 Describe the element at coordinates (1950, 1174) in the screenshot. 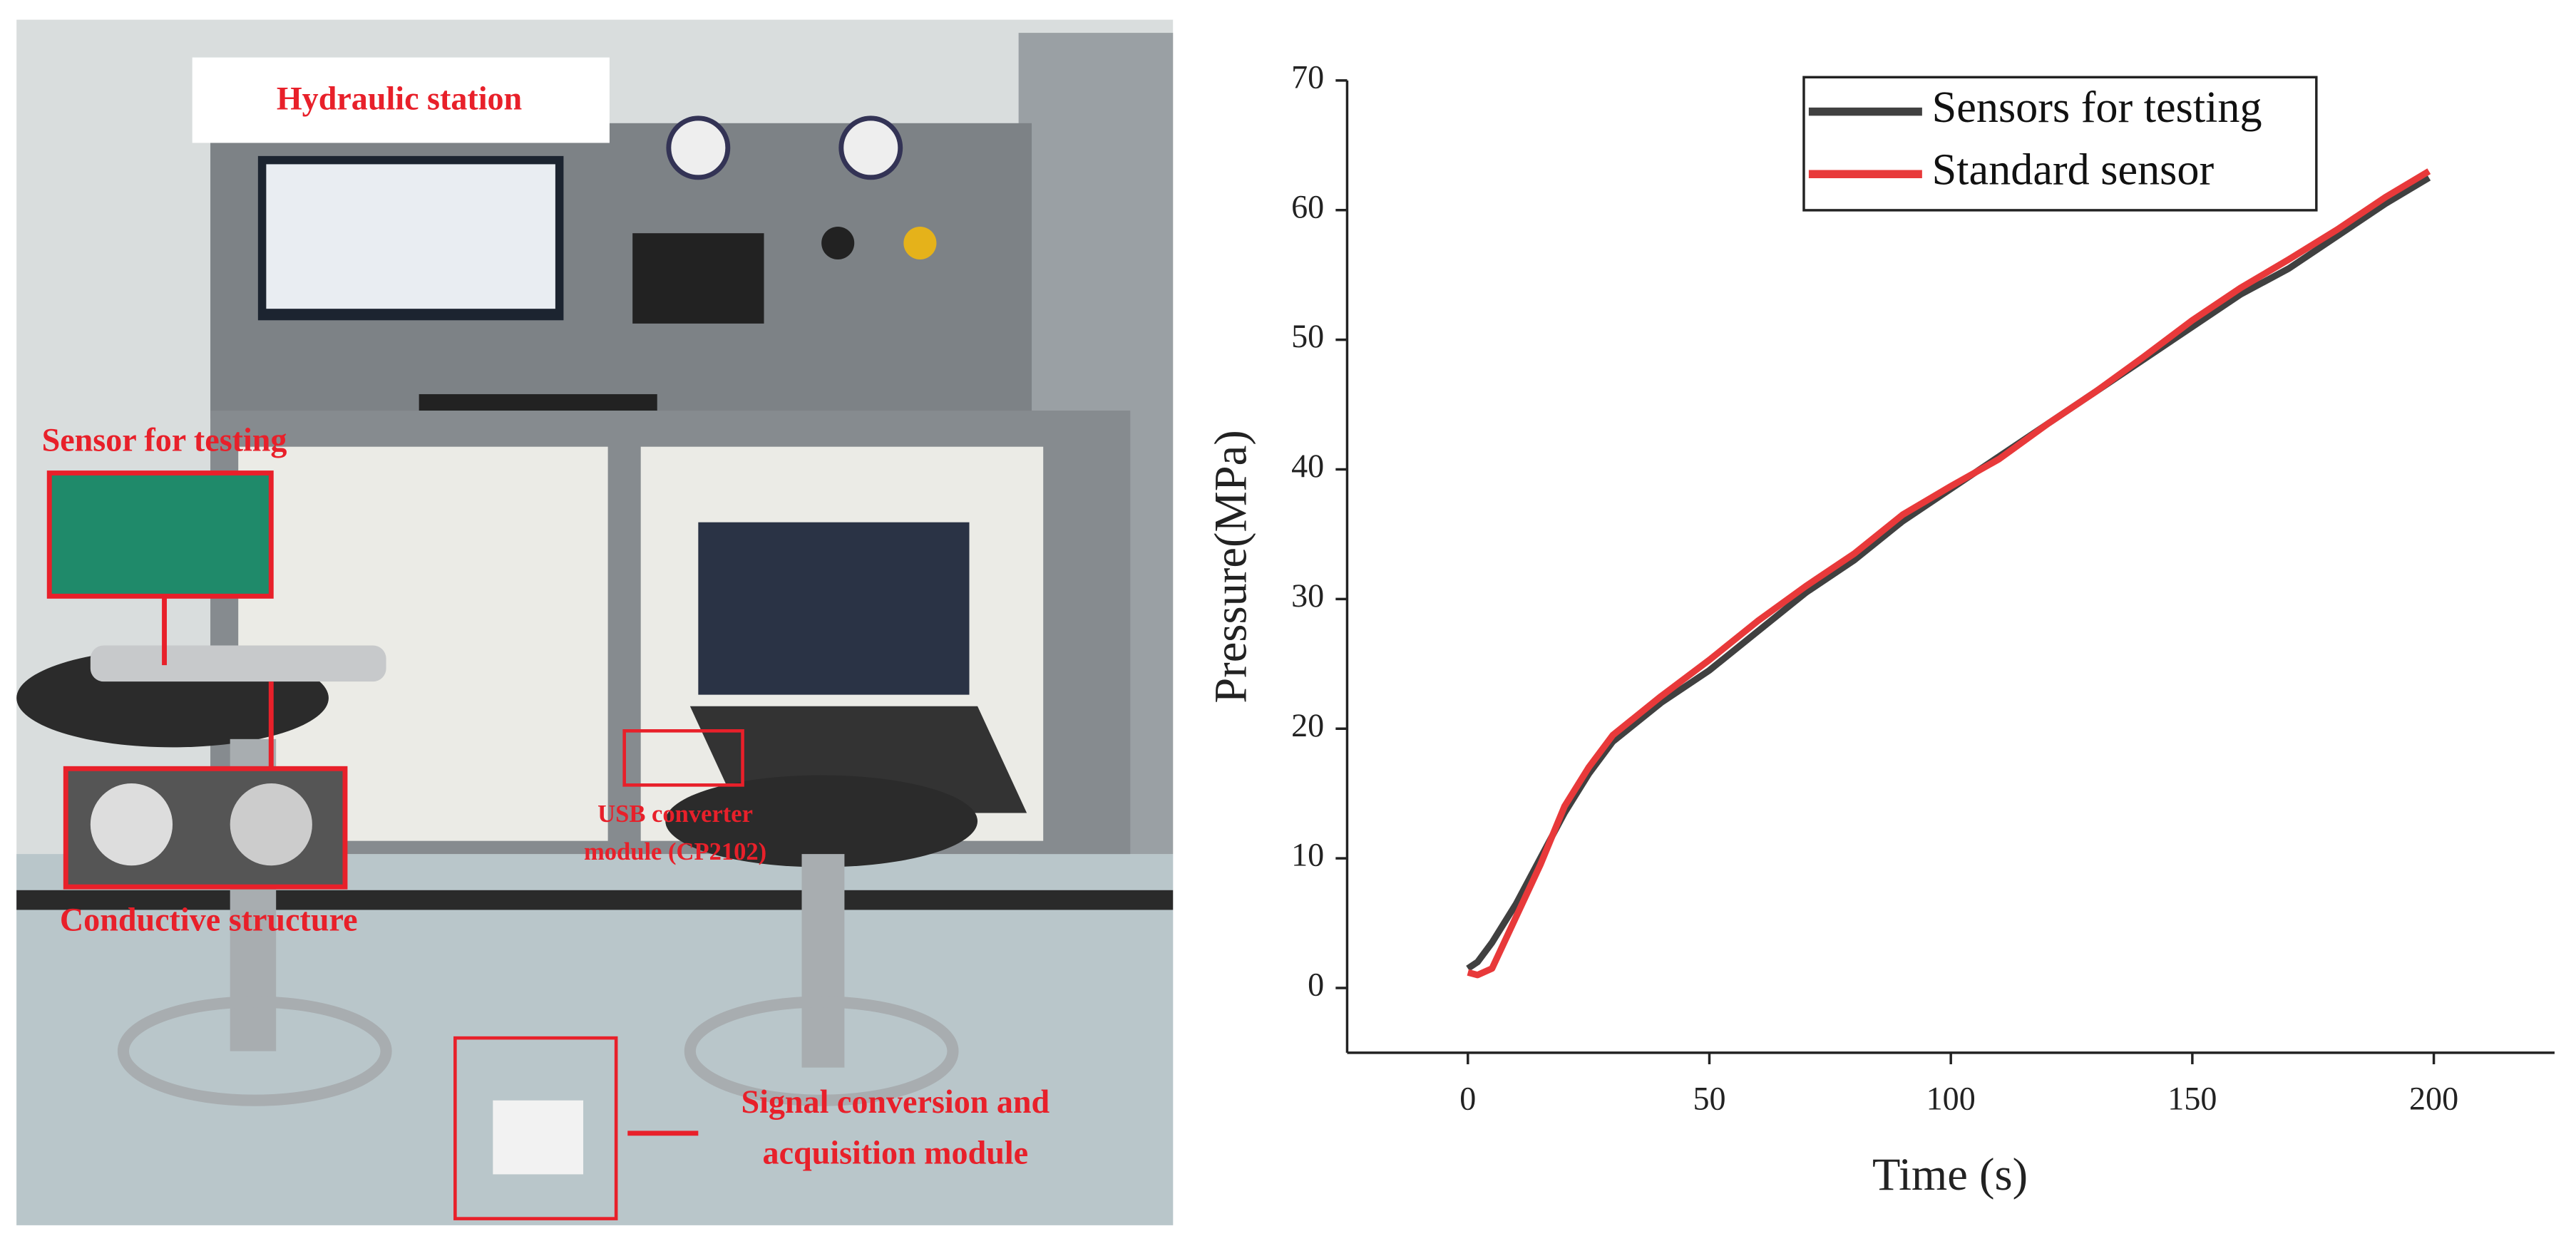

I see `x-axis-label: Time (s)` at that location.